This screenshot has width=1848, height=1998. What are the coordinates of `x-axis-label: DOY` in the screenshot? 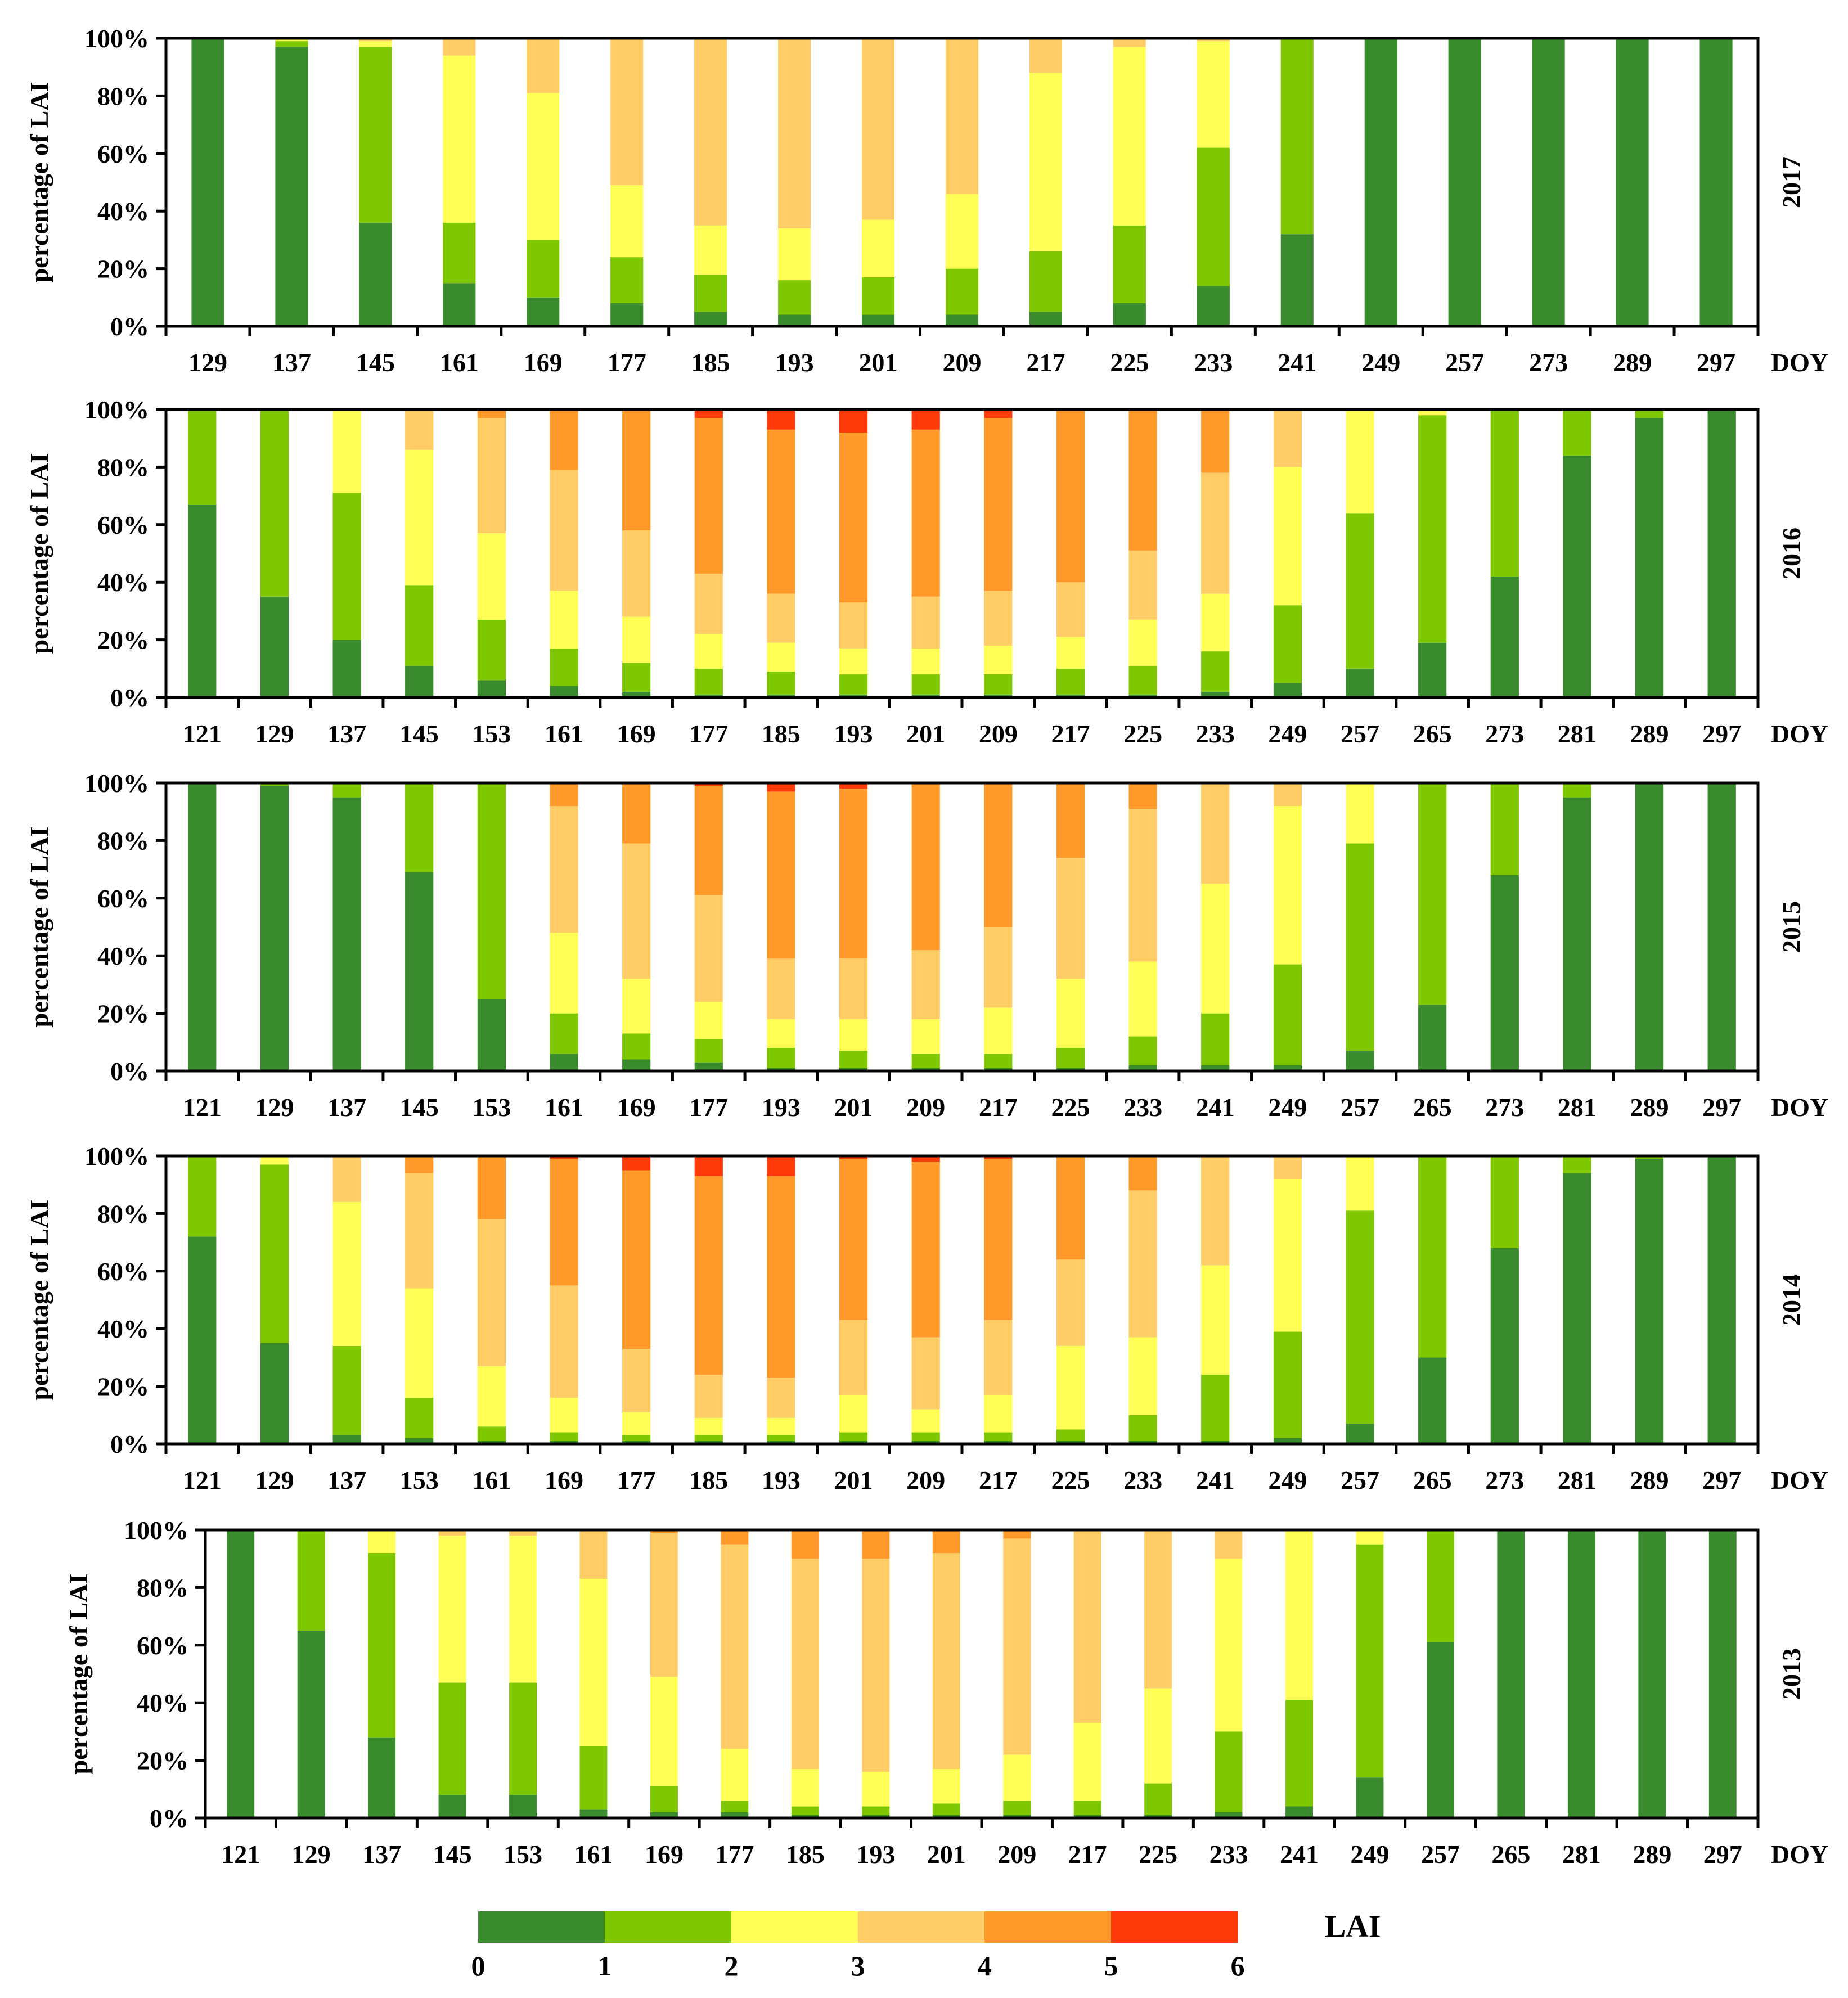 It's located at (1799, 733).